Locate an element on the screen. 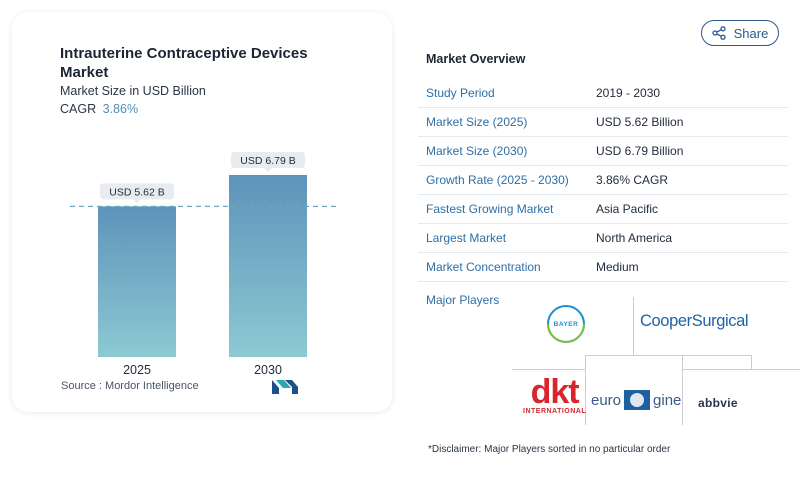 This screenshot has width=800, height=482. dkt-logo-subtext: INTERNATIONAL is located at coordinates (555, 411).